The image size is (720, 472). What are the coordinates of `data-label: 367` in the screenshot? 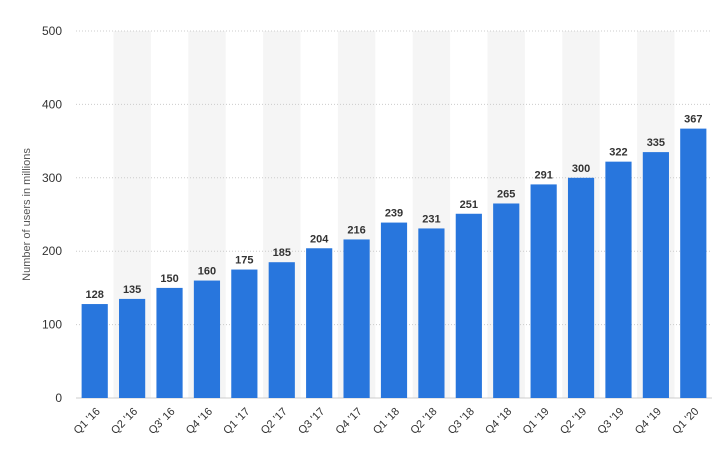 It's located at (693, 120).